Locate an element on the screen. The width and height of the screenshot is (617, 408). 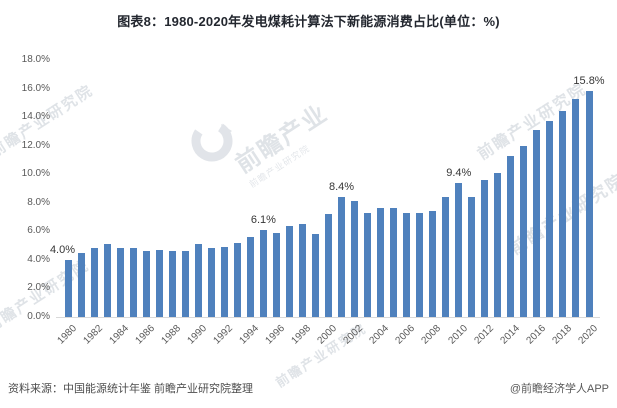
bar-1983 is located at coordinates (107, 280).